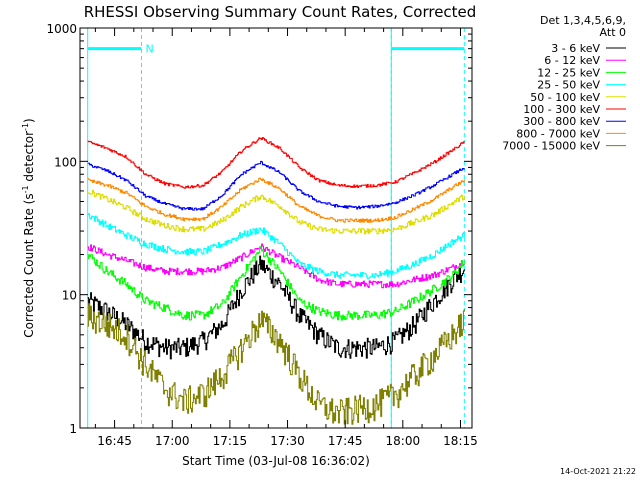 The width and height of the screenshot is (640, 480). I want to click on x-tick-label: 17:00, so click(172, 441).